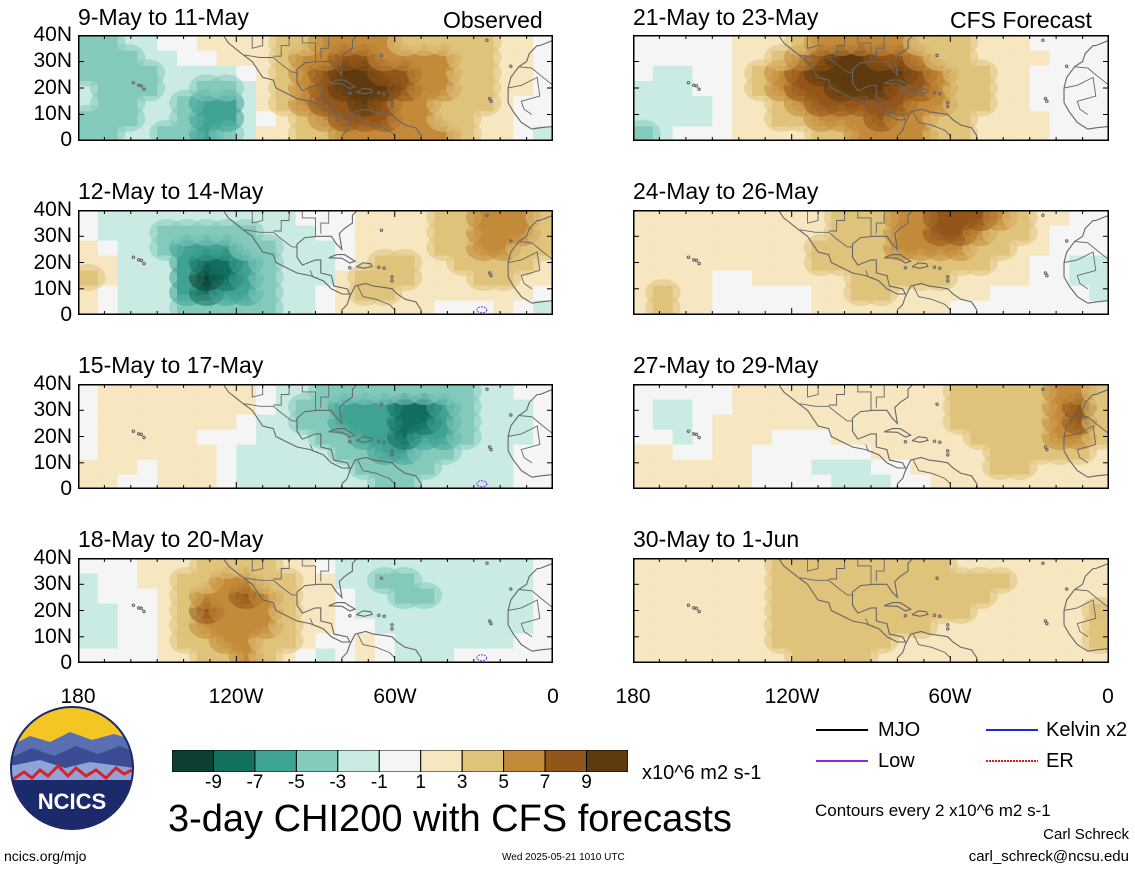 This screenshot has height=871, width=1135. I want to click on colorbar-label-1: -7, so click(255, 782).